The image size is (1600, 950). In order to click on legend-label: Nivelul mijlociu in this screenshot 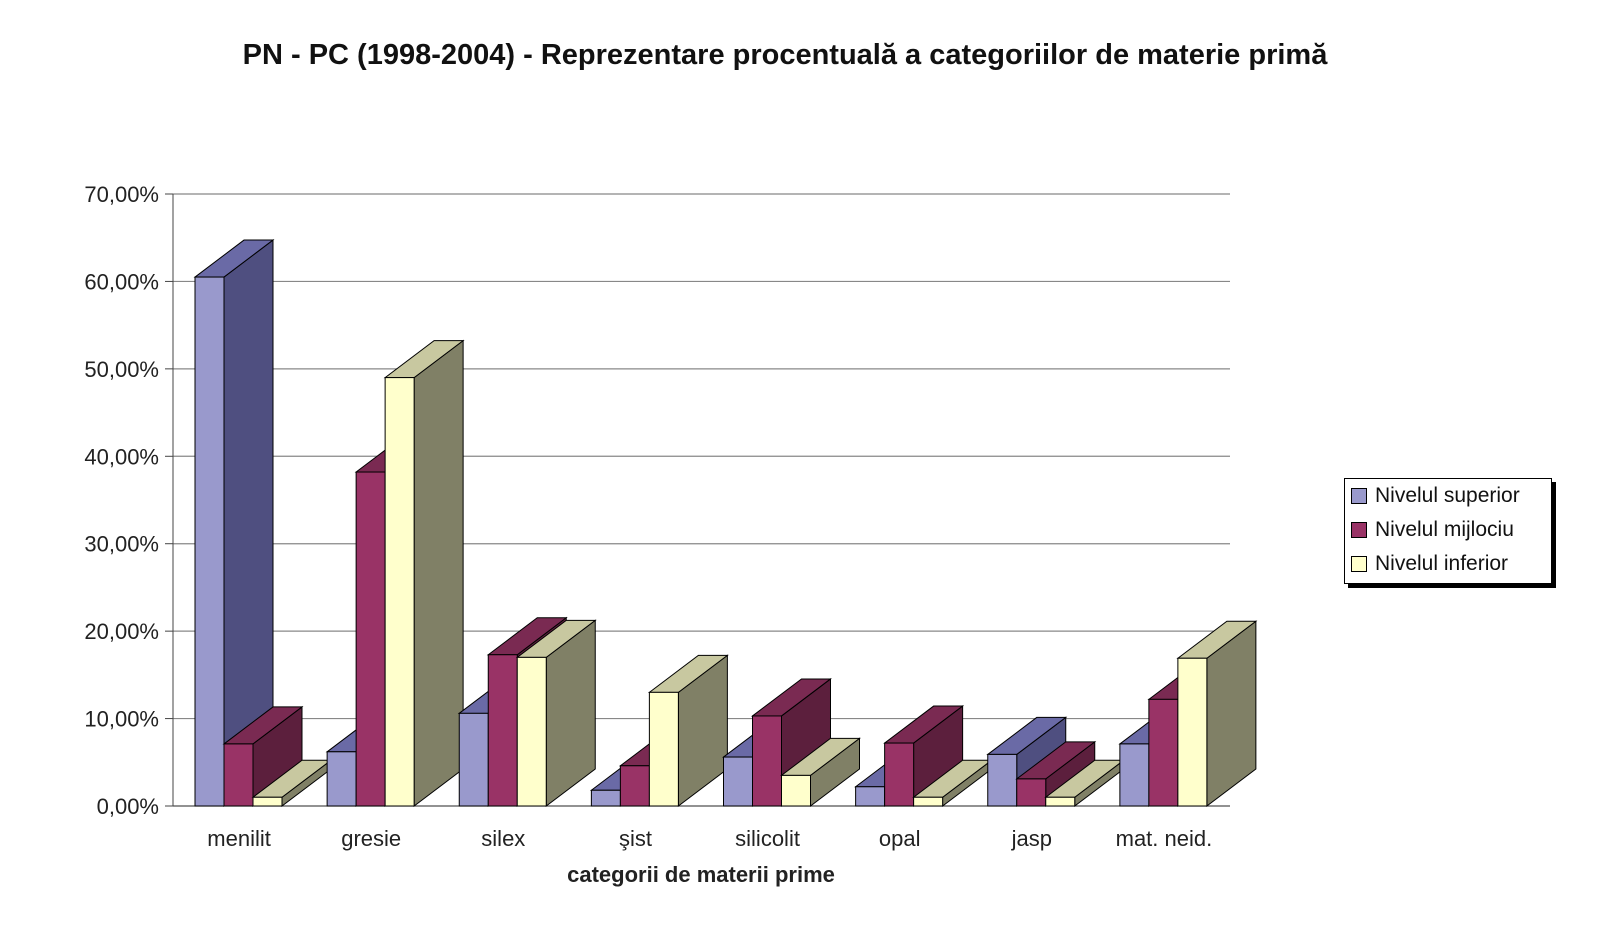, I will do `click(1444, 529)`.